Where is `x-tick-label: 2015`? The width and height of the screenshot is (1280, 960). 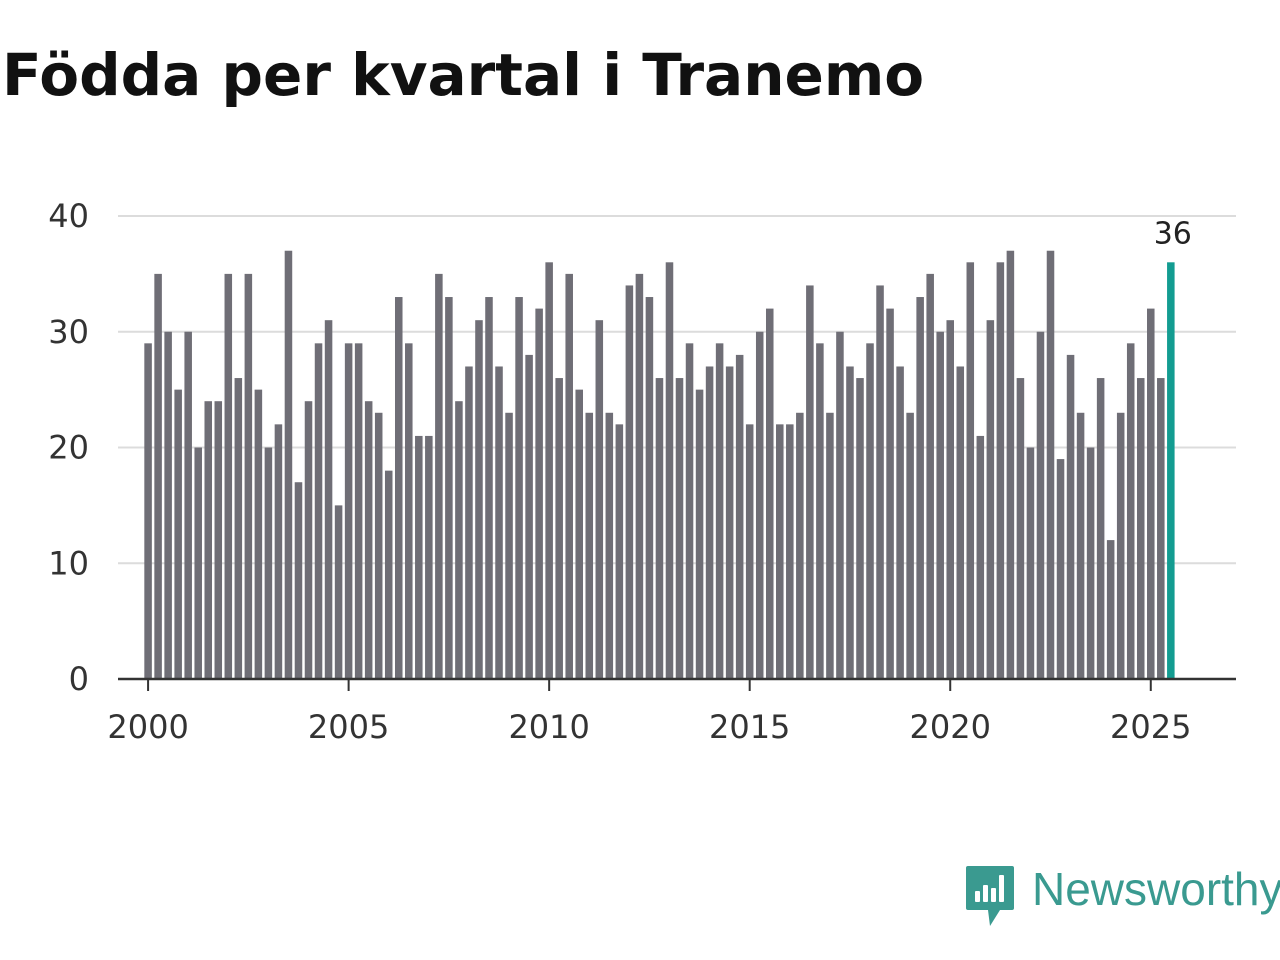
x-tick-label: 2015 is located at coordinates (749, 727).